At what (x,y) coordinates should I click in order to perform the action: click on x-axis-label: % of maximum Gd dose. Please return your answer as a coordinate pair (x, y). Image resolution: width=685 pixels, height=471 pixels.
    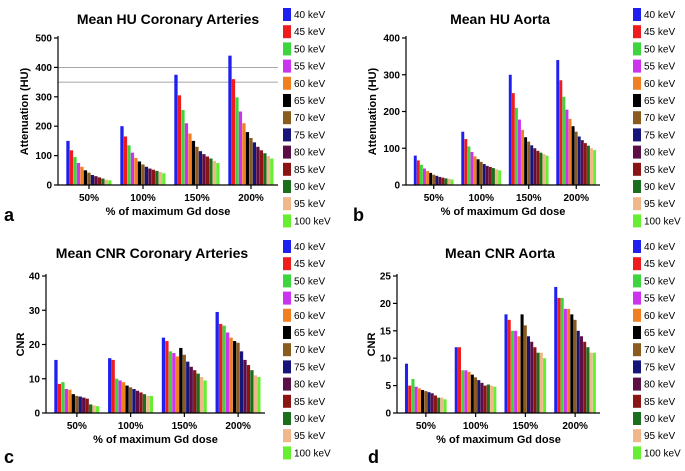
    Looking at the image, I should click on (155, 440).